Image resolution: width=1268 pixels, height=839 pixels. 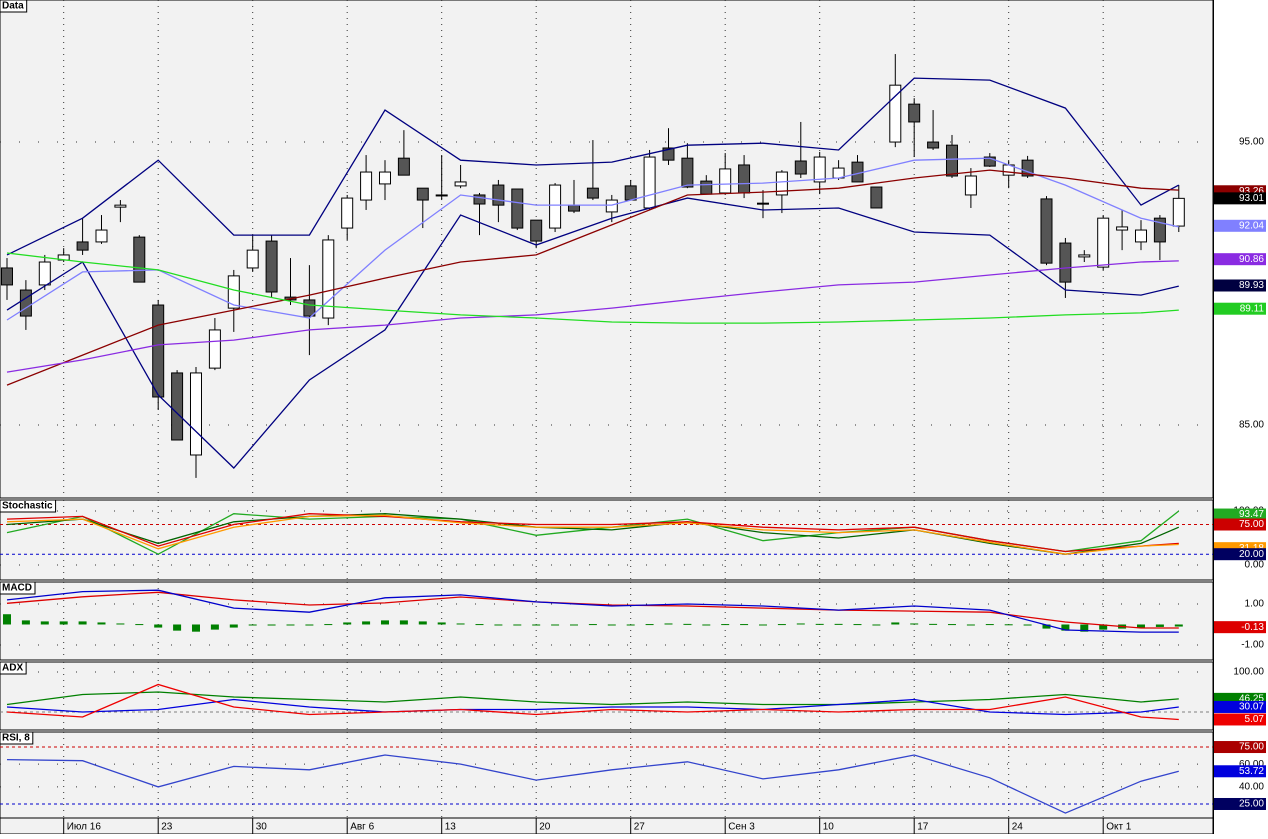 I want to click on value-tag-label: 92.04, so click(x=1251, y=225).